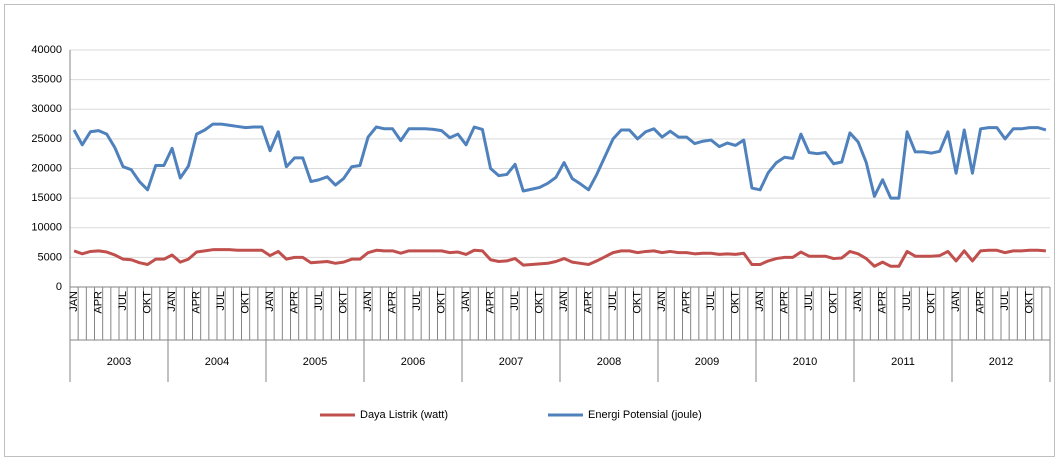 This screenshot has height=470, width=1060. I want to click on y-tick-label: 10000, so click(46, 228).